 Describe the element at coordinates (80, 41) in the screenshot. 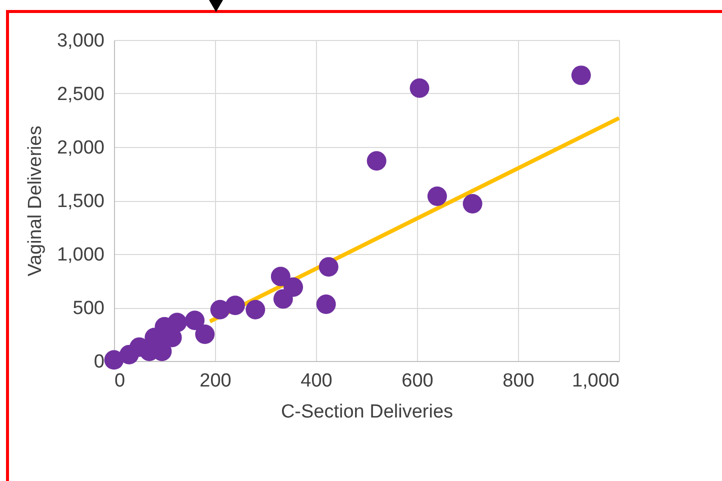

I see `y-tick-label: 3,000` at that location.